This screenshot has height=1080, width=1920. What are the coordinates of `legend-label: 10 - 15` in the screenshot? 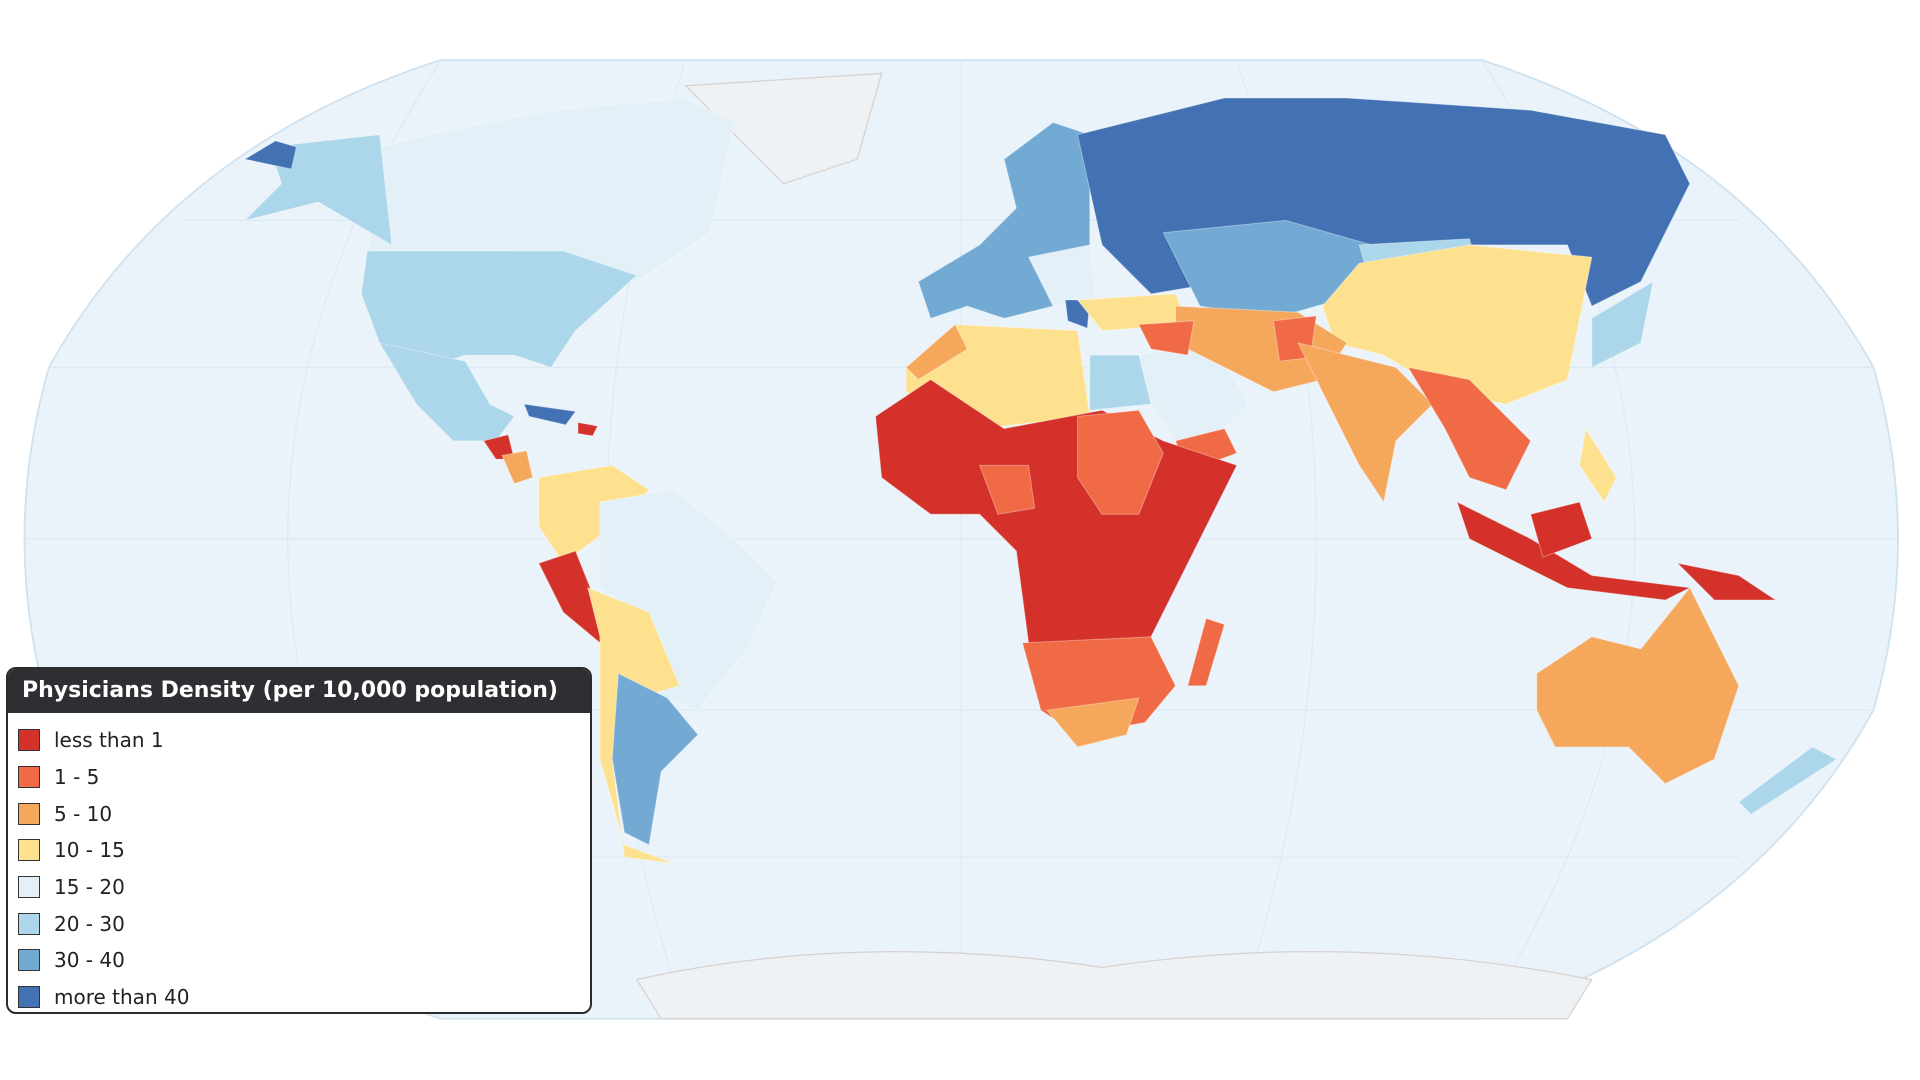 It's located at (89, 850).